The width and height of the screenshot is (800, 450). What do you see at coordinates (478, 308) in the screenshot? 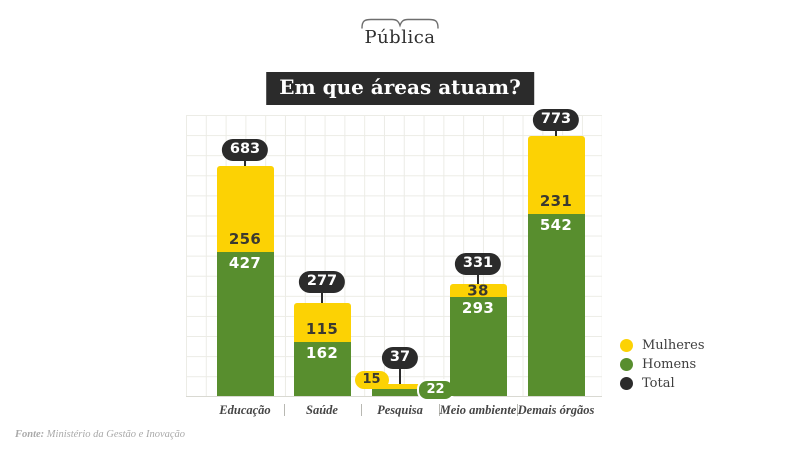
I see `homens-value: 293` at bounding box center [478, 308].